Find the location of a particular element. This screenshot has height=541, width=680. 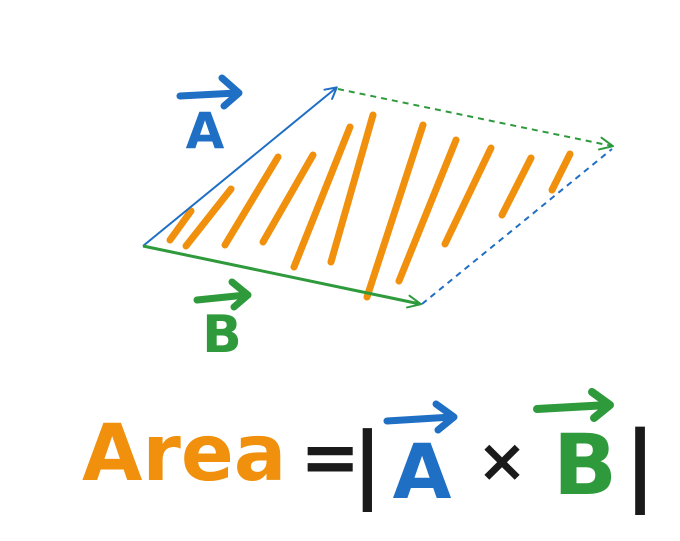

formula-abs-left: | is located at coordinates (367, 463).